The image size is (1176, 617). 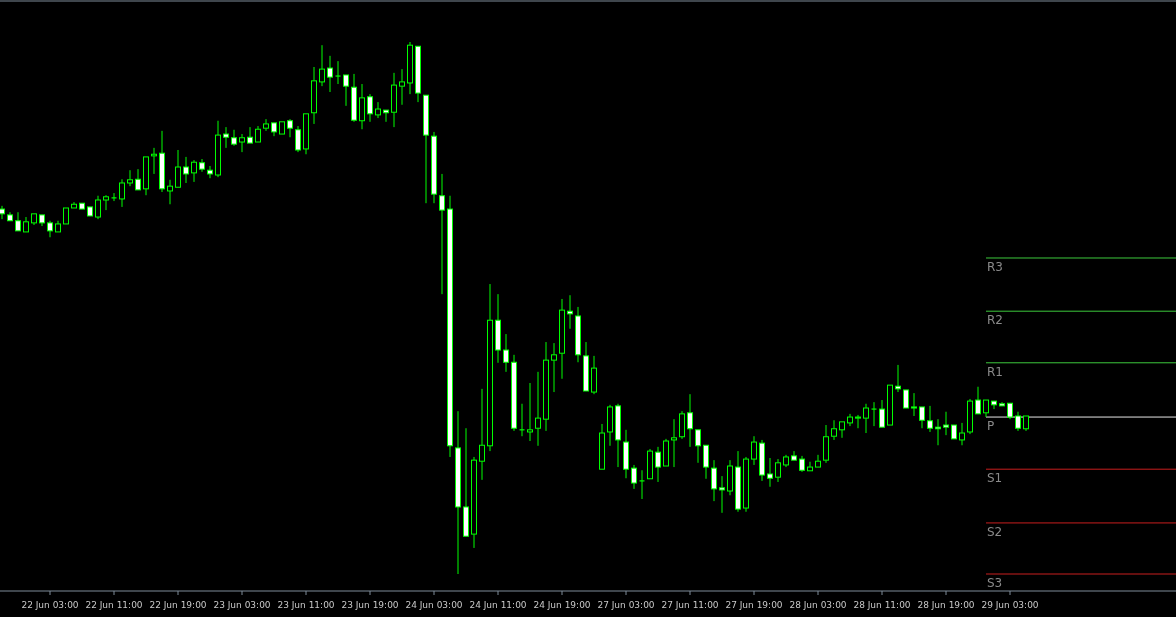 I want to click on x-tick-label: 29 Jun 03:00, so click(x=1010, y=605).